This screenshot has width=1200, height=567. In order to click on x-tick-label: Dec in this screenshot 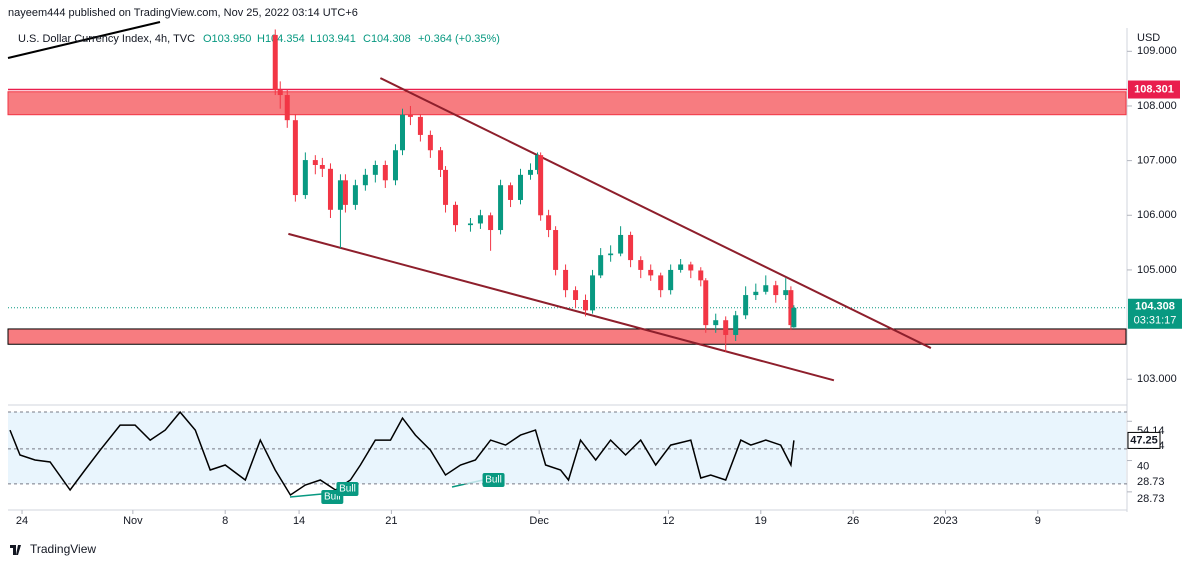, I will do `click(539, 521)`.